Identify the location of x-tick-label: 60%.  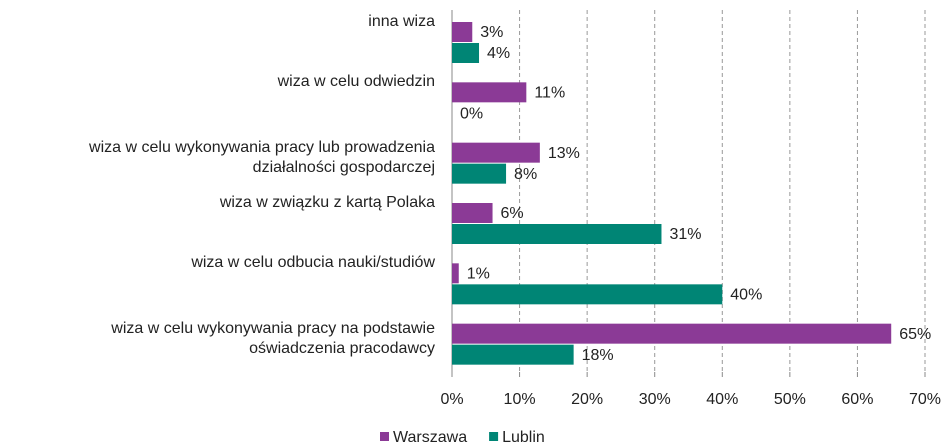
(857, 399).